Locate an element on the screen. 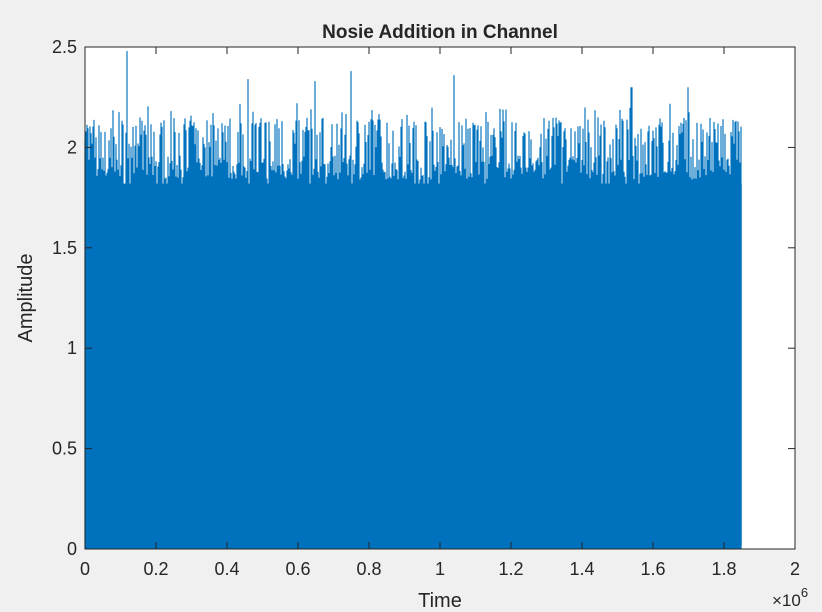  x-axis-exponent: ×10⁶ is located at coordinates (790, 597).